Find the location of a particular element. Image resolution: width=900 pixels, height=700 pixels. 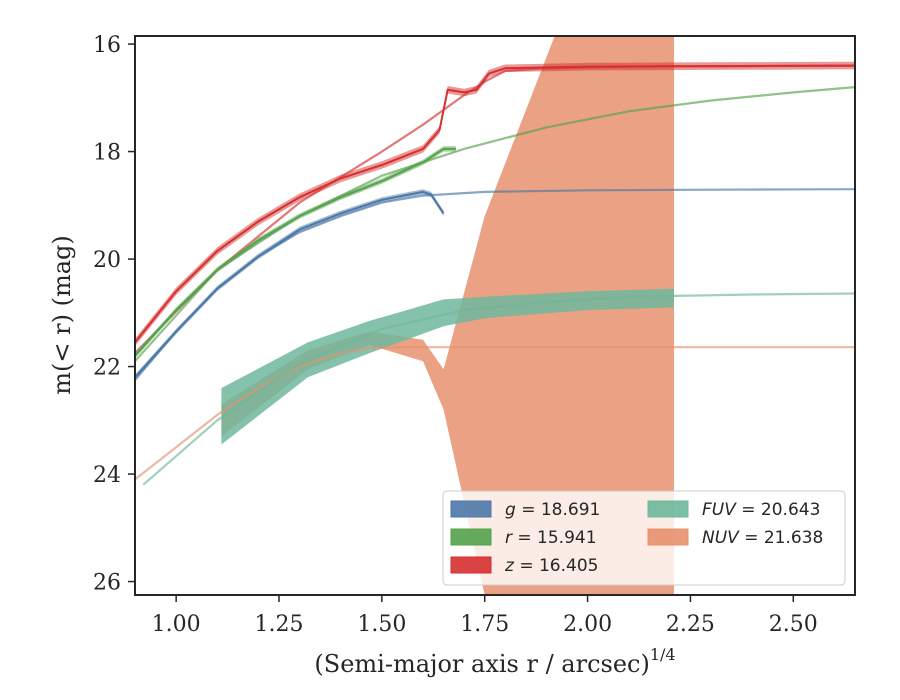

y-tick-label: 22 is located at coordinates (107, 368).